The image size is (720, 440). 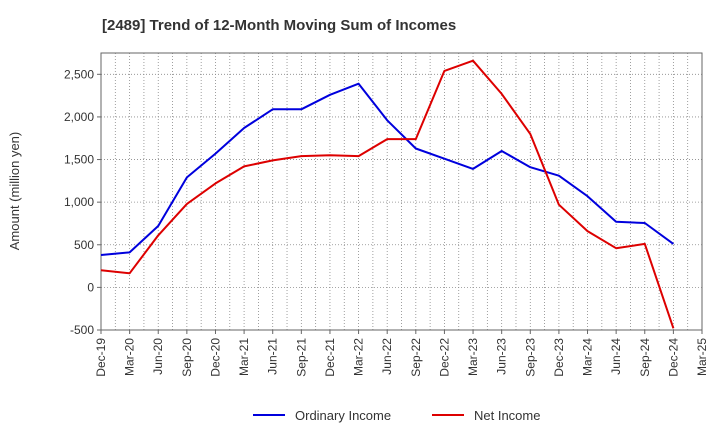 I want to click on x-tick-label: Dec-19, so click(x=101, y=357).